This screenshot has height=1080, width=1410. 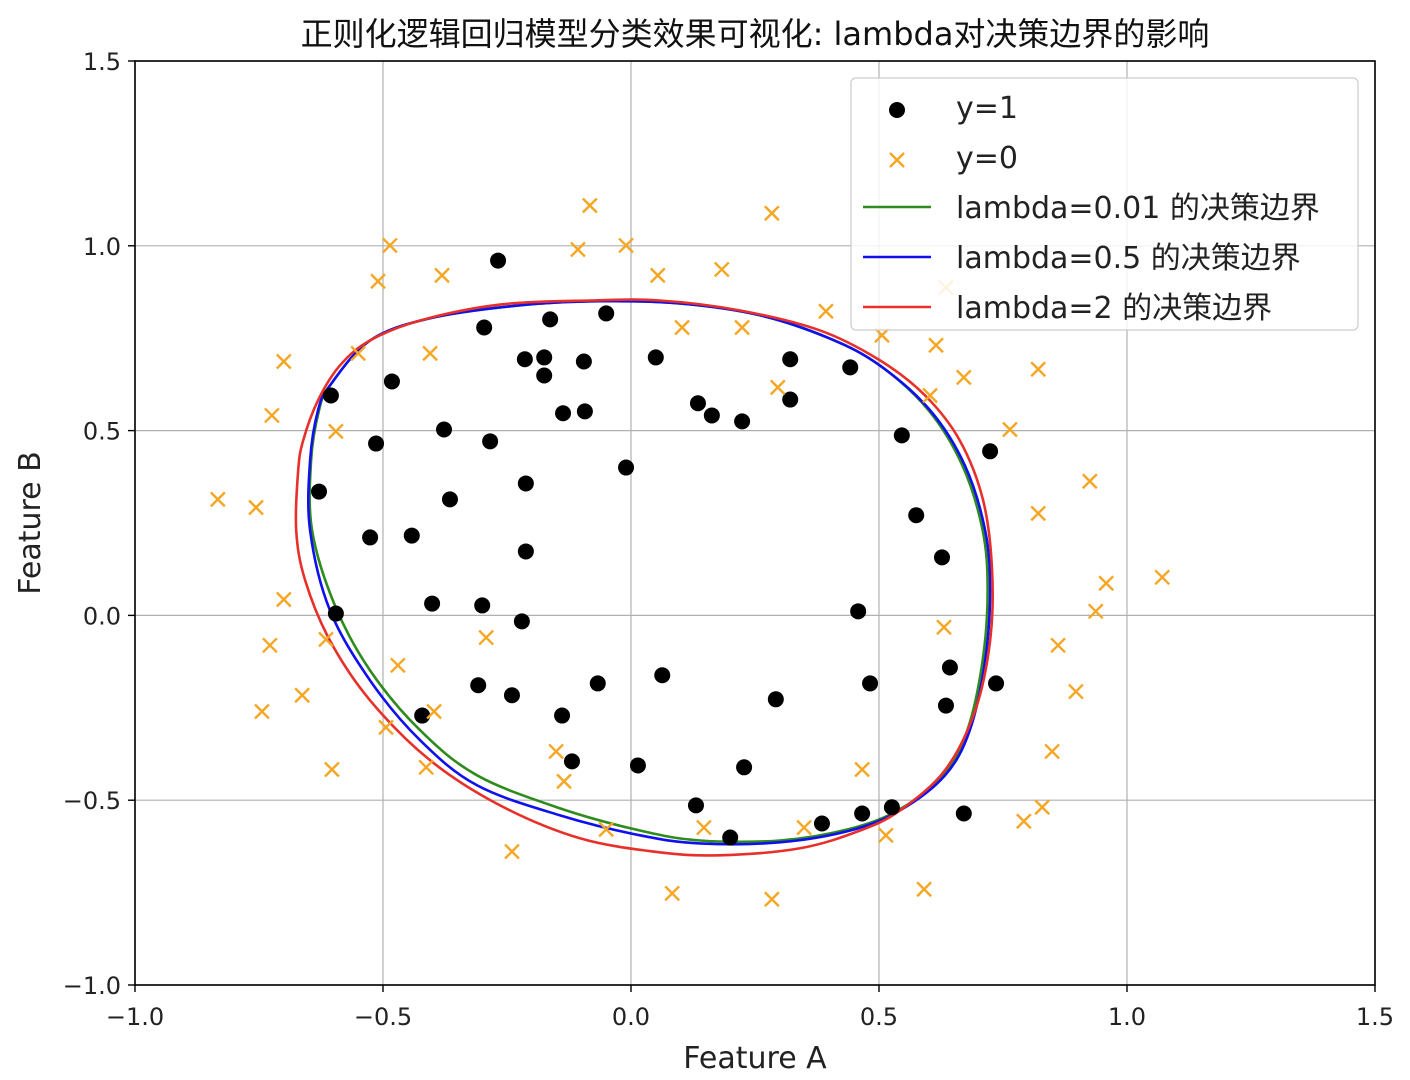 I want to click on legend-marker-y1, so click(x=897, y=110).